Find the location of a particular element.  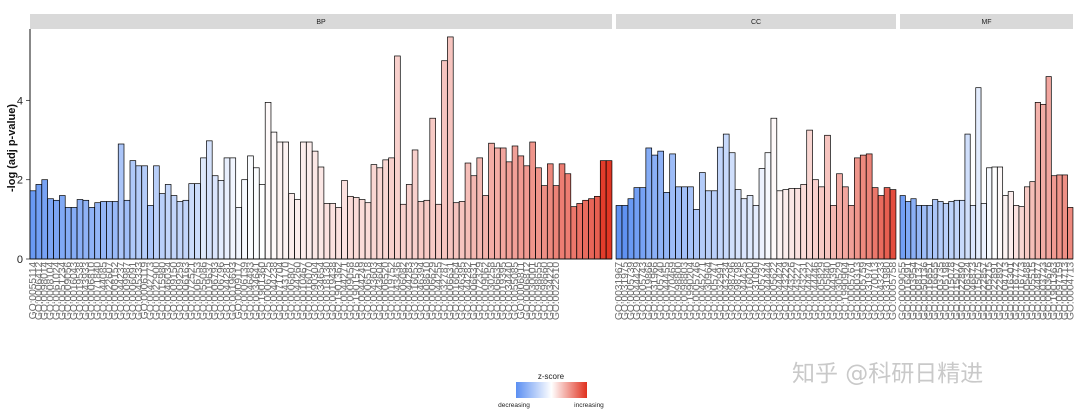

x-tick-label: GO:0006119 is located at coordinates (145, 291).